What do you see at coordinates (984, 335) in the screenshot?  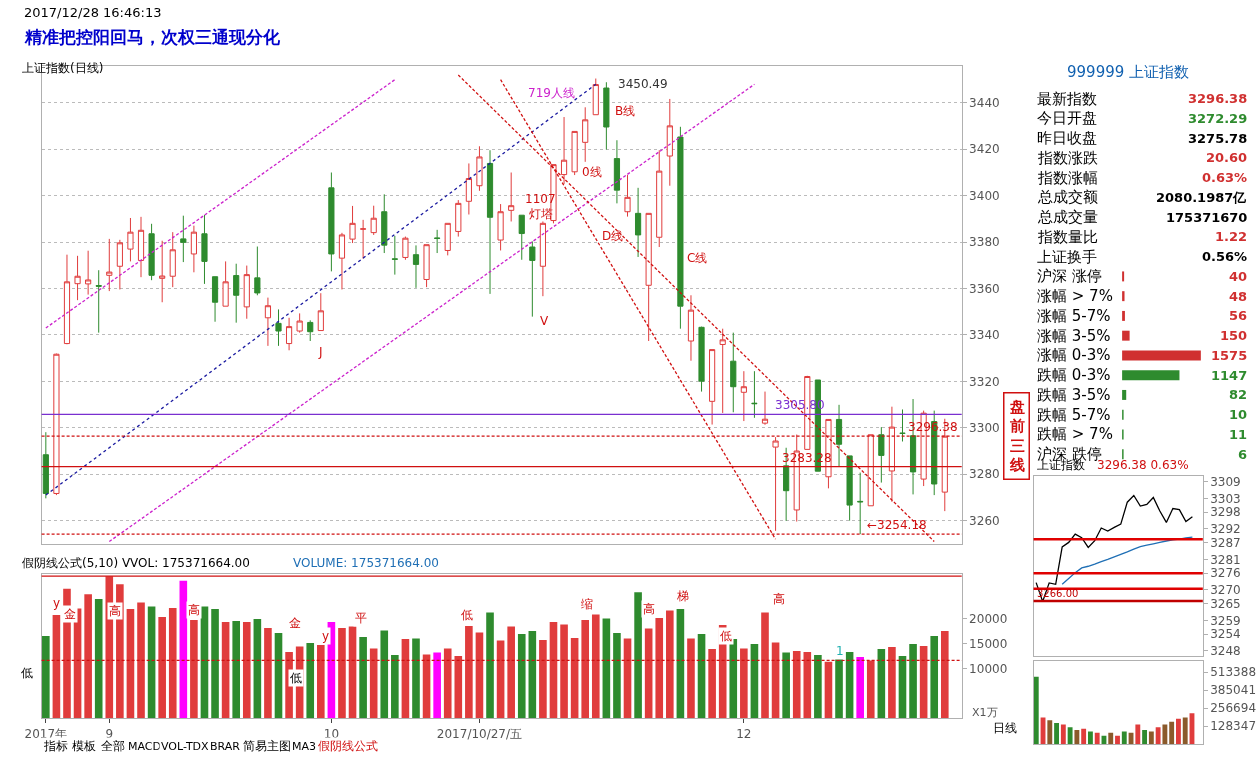 I see `y-tick-label: 3340` at bounding box center [984, 335].